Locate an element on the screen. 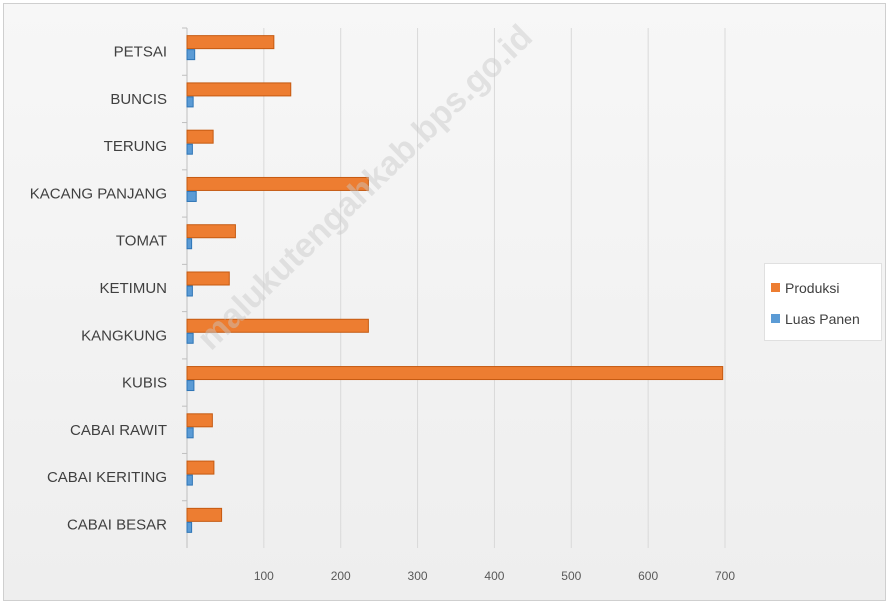  bar-luas-panen-terung is located at coordinates (189, 149).